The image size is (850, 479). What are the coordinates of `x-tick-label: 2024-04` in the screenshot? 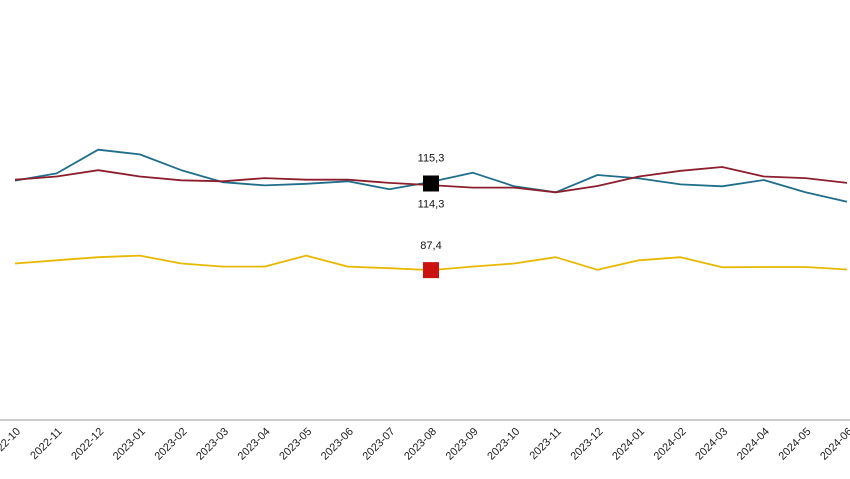 It's located at (753, 444).